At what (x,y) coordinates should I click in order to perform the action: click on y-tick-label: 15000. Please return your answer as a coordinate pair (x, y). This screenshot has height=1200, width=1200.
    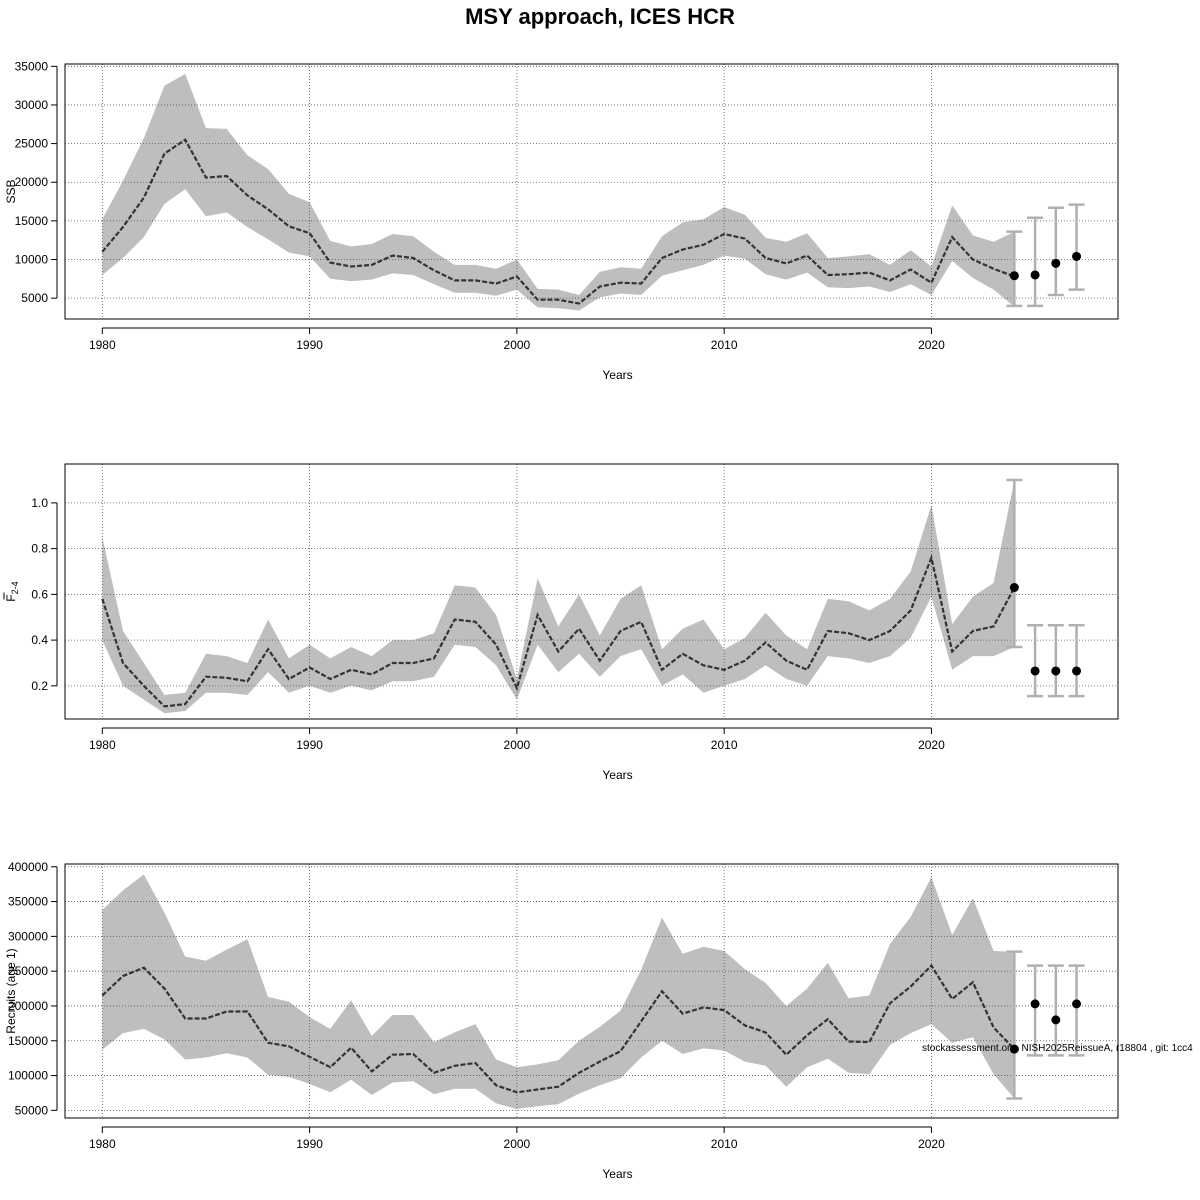
    Looking at the image, I should click on (32, 221).